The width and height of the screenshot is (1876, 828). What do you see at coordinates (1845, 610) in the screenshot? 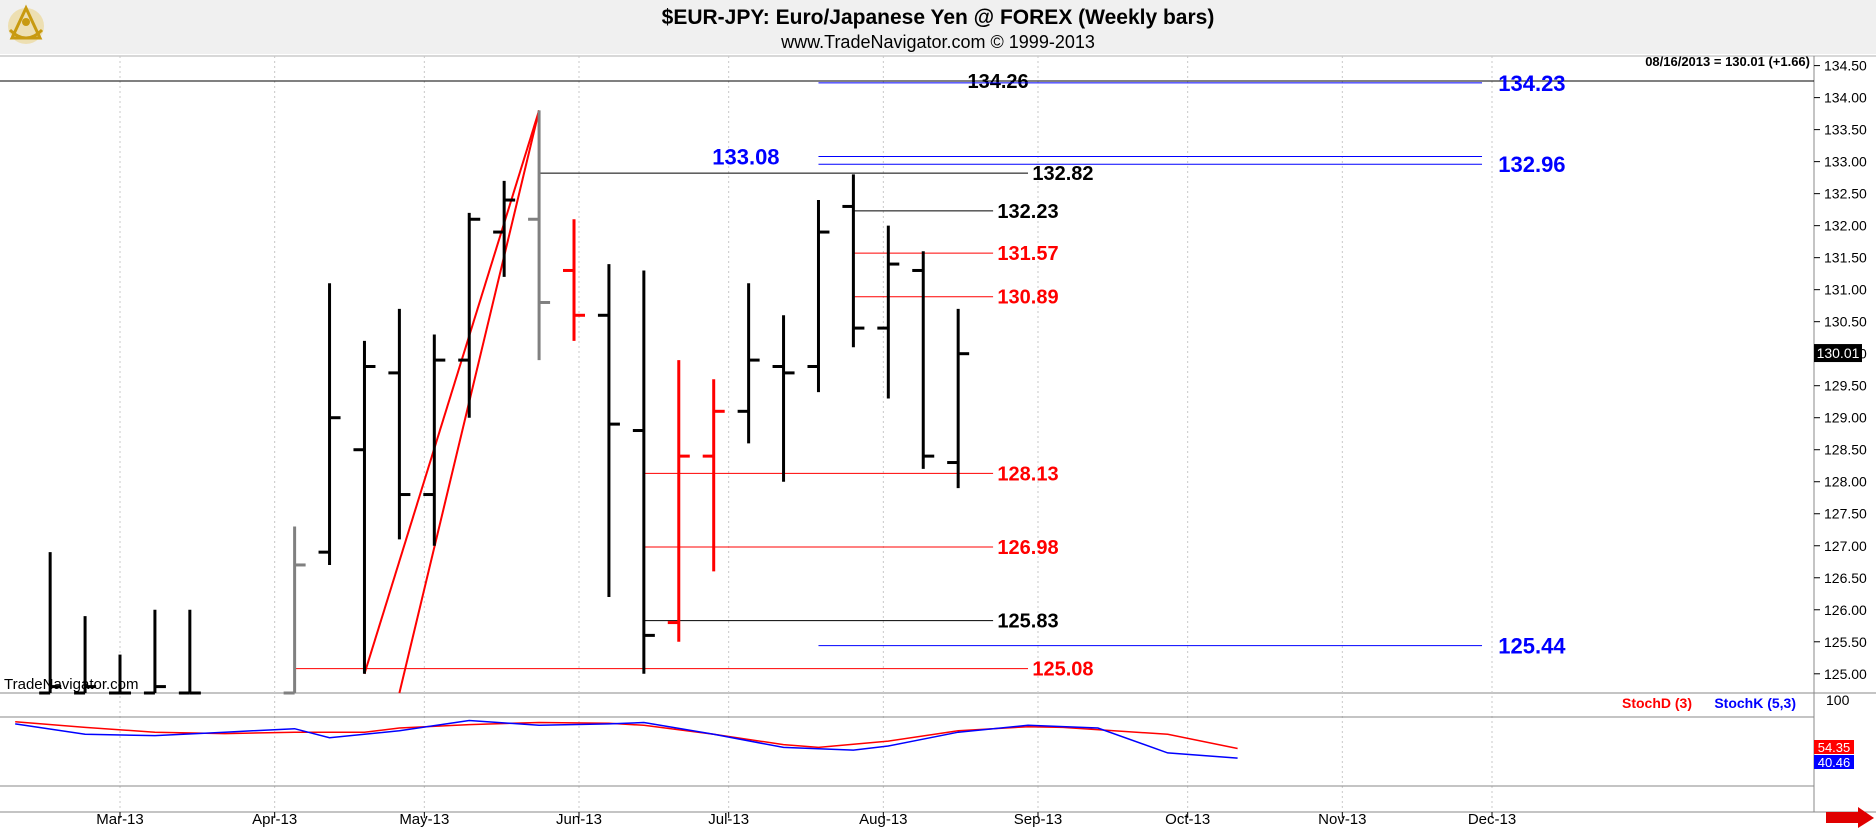
I see `y-tick-label: 126.00` at bounding box center [1845, 610].